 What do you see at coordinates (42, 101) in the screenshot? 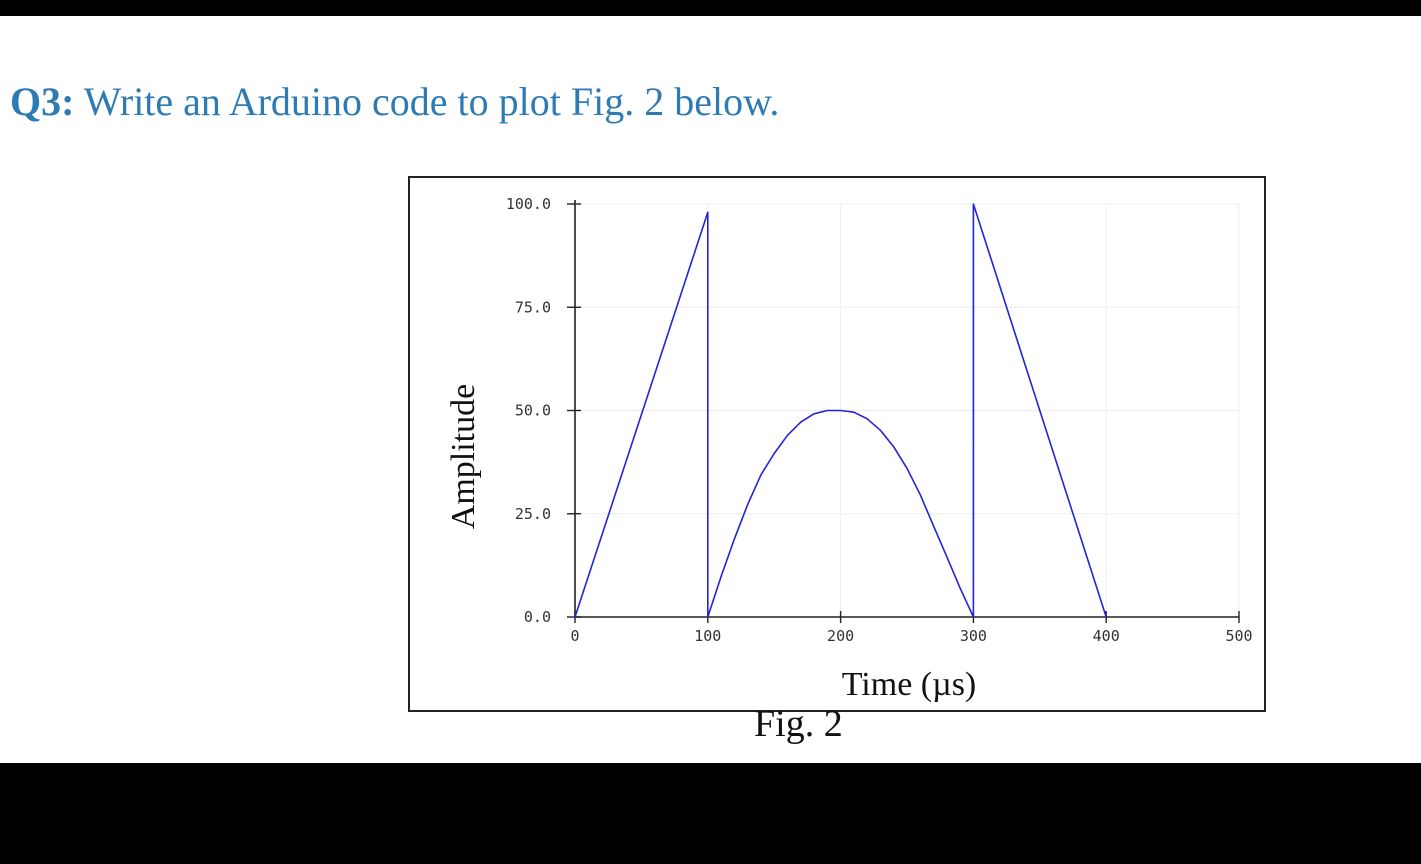
I see `question-number: Q3:` at bounding box center [42, 101].